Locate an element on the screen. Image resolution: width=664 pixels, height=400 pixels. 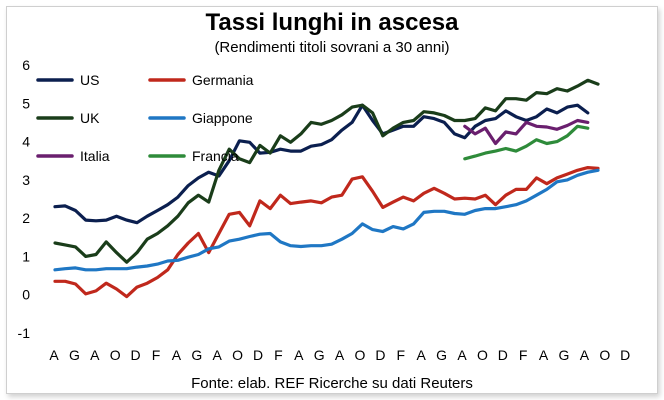
legend-label-germania: Germania is located at coordinates (223, 80).